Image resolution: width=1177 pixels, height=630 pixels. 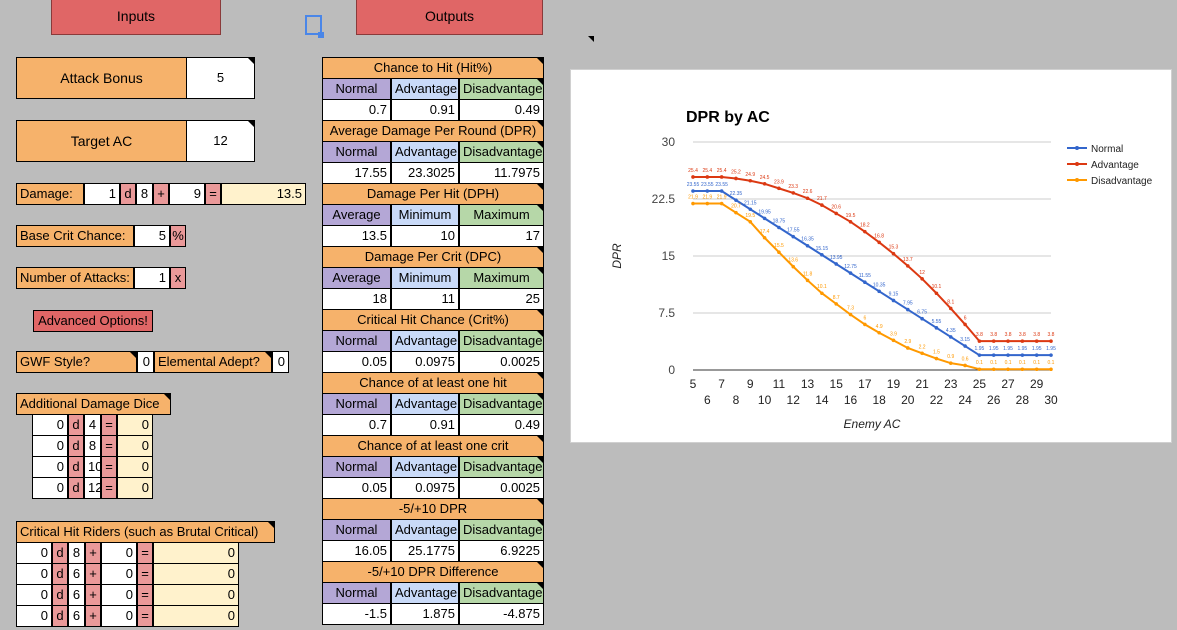 What do you see at coordinates (501, 215) in the screenshot?
I see `output-column-header: Maximum` at bounding box center [501, 215].